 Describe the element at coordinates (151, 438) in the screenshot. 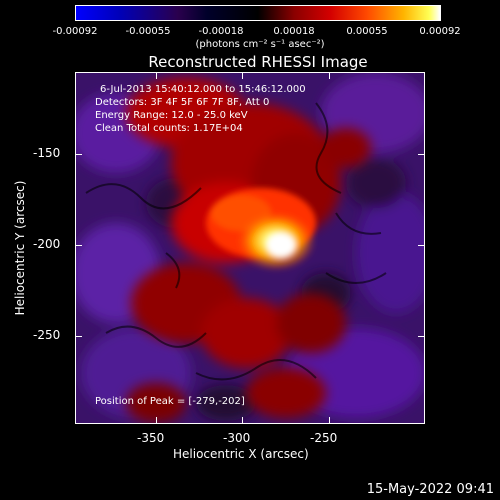

I see `x-tick-label: -350` at that location.